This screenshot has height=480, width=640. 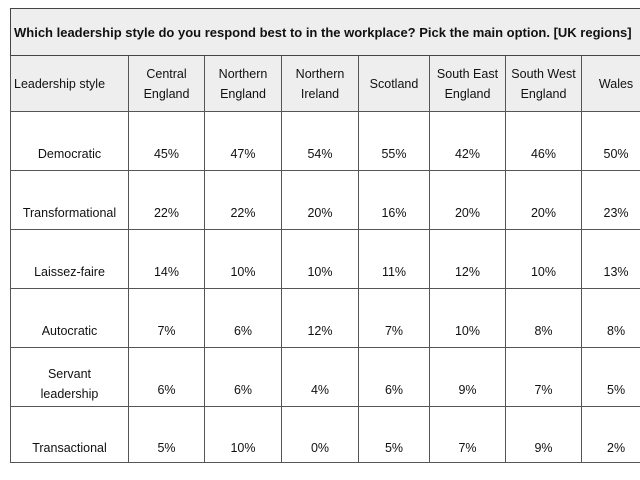 What do you see at coordinates (69, 83) in the screenshot?
I see `row-header-label: Leadership style` at bounding box center [69, 83].